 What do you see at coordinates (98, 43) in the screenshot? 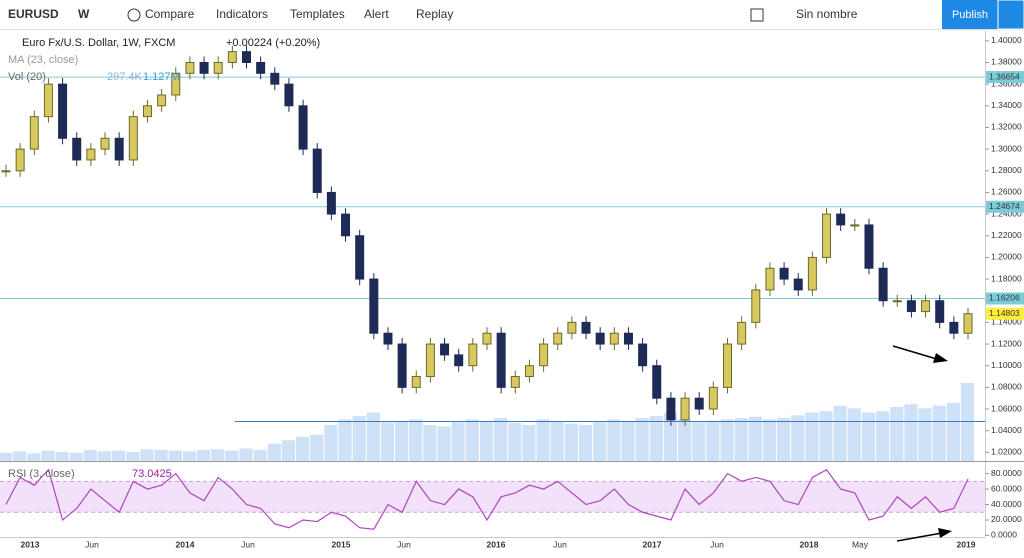
I see `instrument: Euro Fx/U.S. Dollar, 1W, FXCM` at bounding box center [98, 43].